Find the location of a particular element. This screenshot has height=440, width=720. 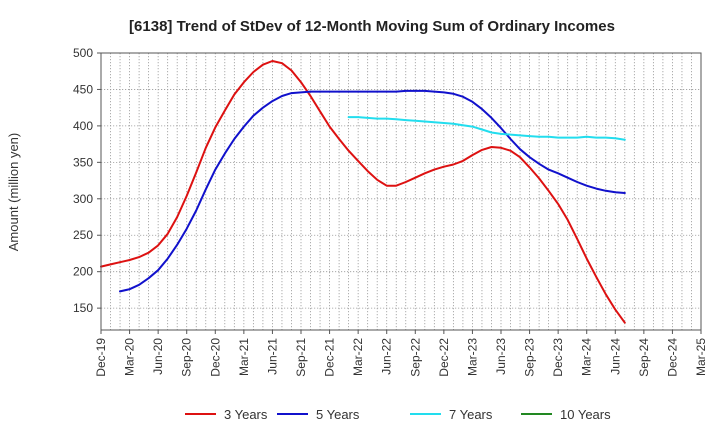

legend-label-7-years: 7 Years is located at coordinates (471, 414).